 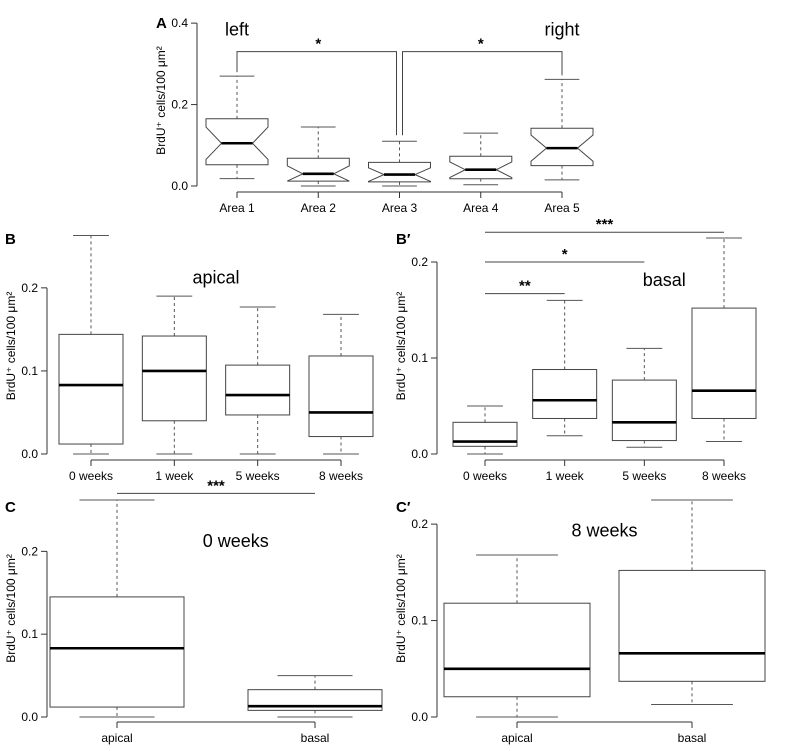 I want to click on significance-bar: **, so click(x=525, y=286).